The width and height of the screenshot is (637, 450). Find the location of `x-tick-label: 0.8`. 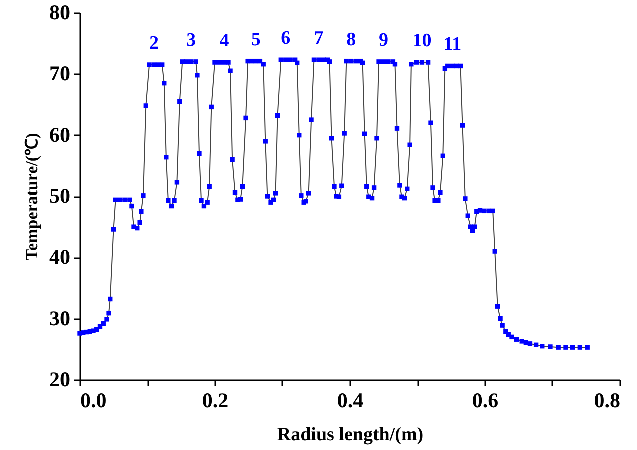

x-tick-label: 0.8 is located at coordinates (607, 400).